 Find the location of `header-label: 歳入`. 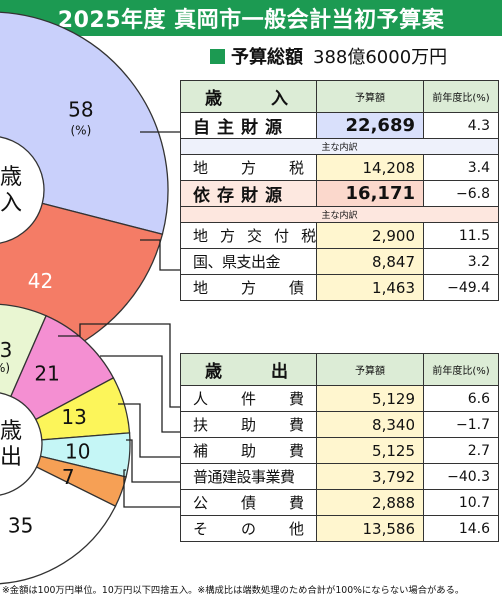

header-label: 歳入 is located at coordinates (248, 96).